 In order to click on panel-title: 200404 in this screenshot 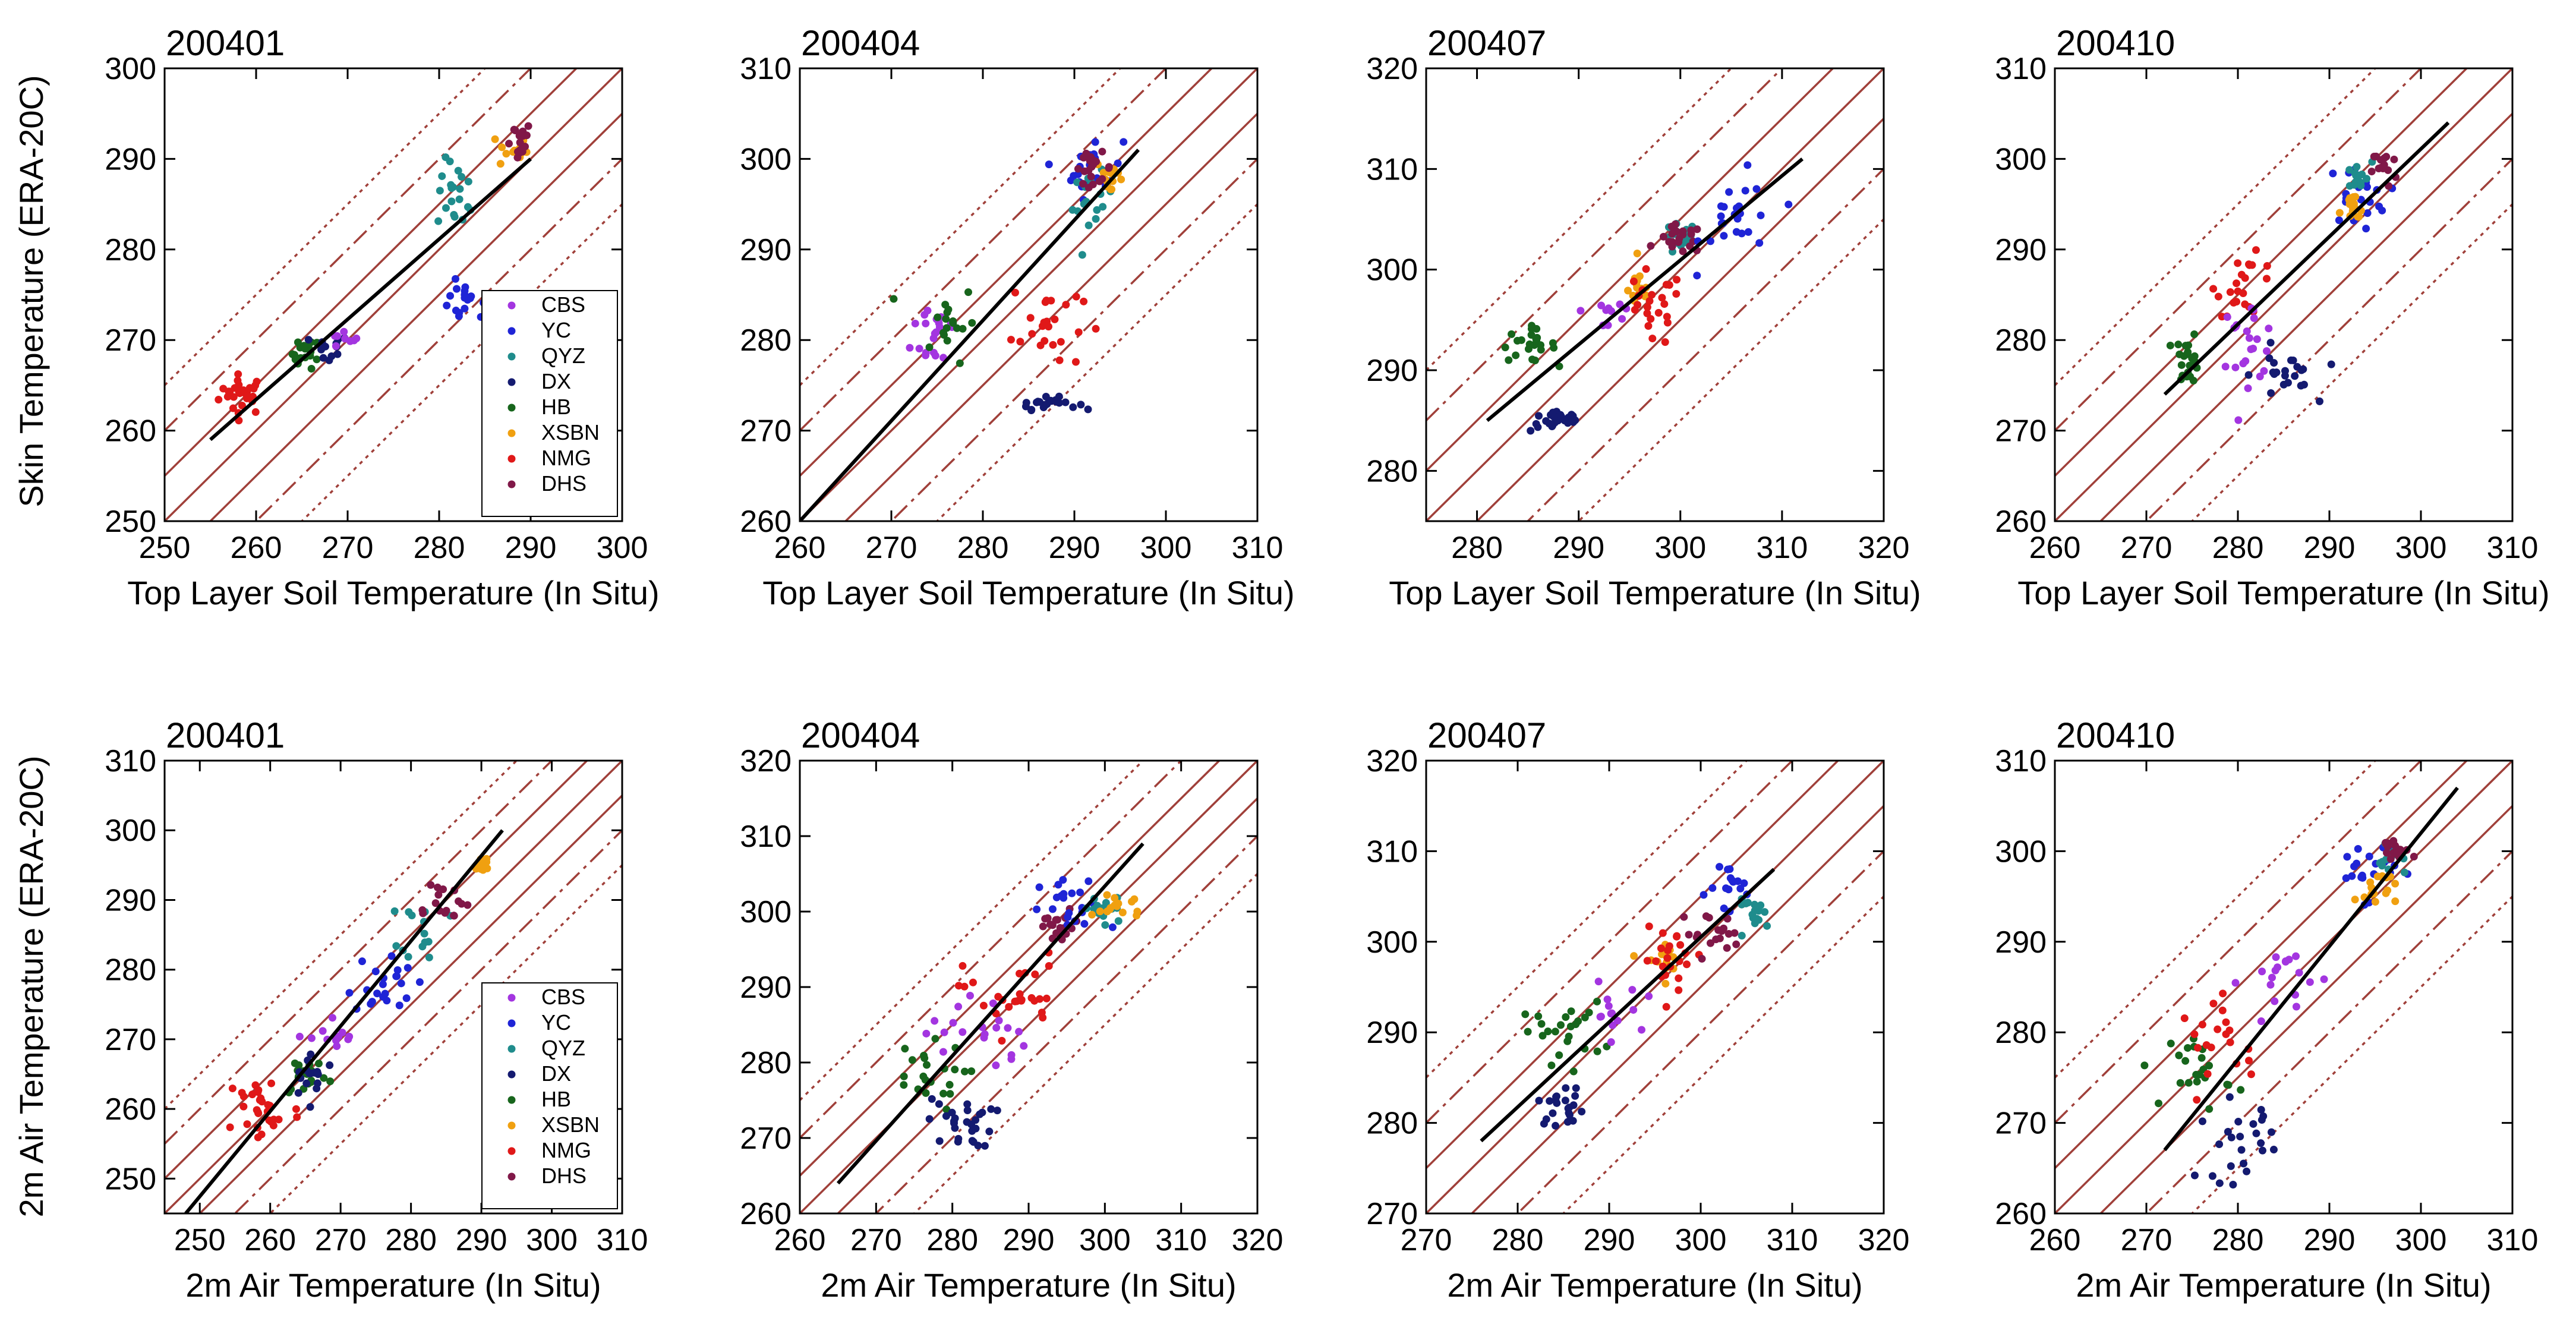, I will do `click(861, 735)`.